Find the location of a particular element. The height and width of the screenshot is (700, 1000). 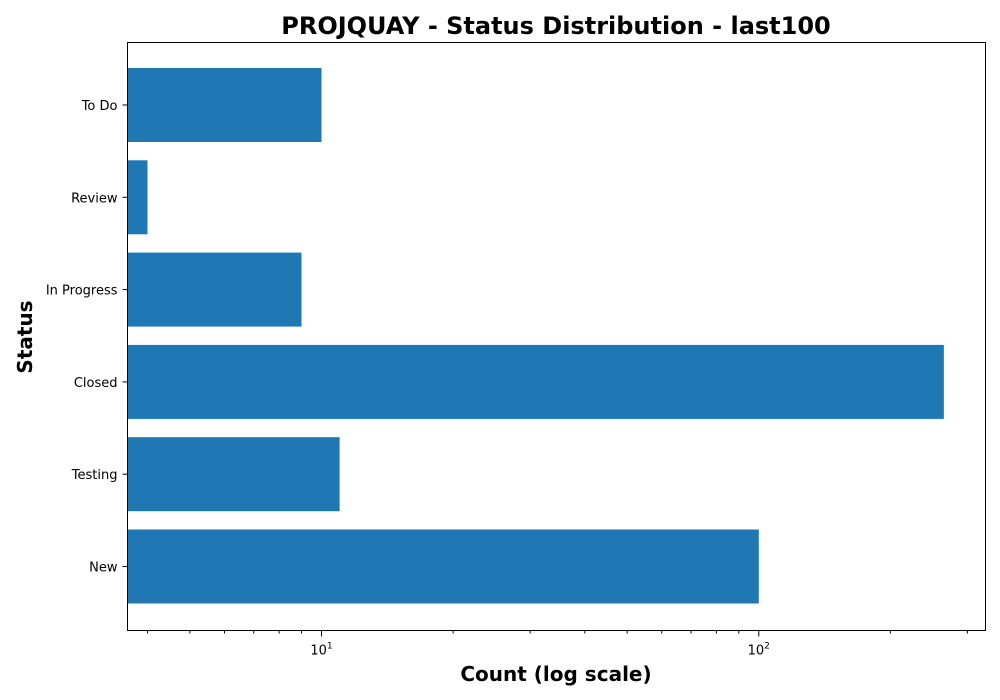

y-axis: New Testing Closed In Progress Review To Do is located at coordinates (87, 337).